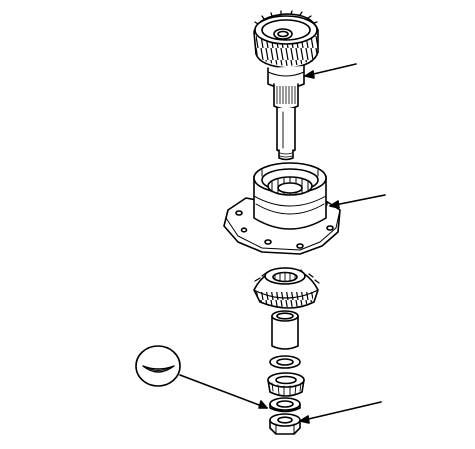 The width and height of the screenshot is (475, 449). I want to click on bevel-gear, so click(286, 288).